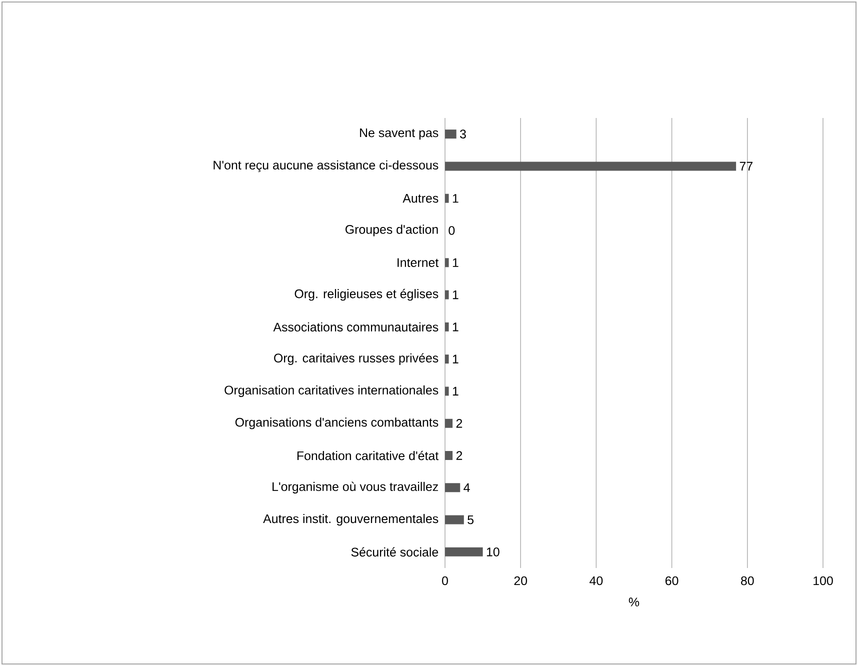 This screenshot has height=666, width=858. I want to click on x-tick-label: 40, so click(596, 581).